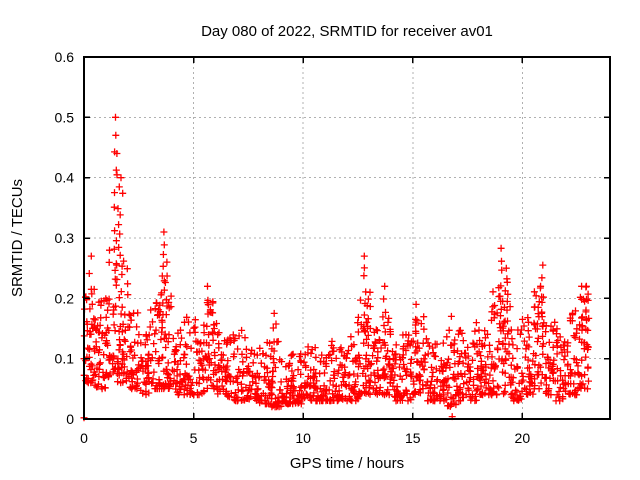  Describe the element at coordinates (84, 438) in the screenshot. I see `x-tick-label: 0` at that location.